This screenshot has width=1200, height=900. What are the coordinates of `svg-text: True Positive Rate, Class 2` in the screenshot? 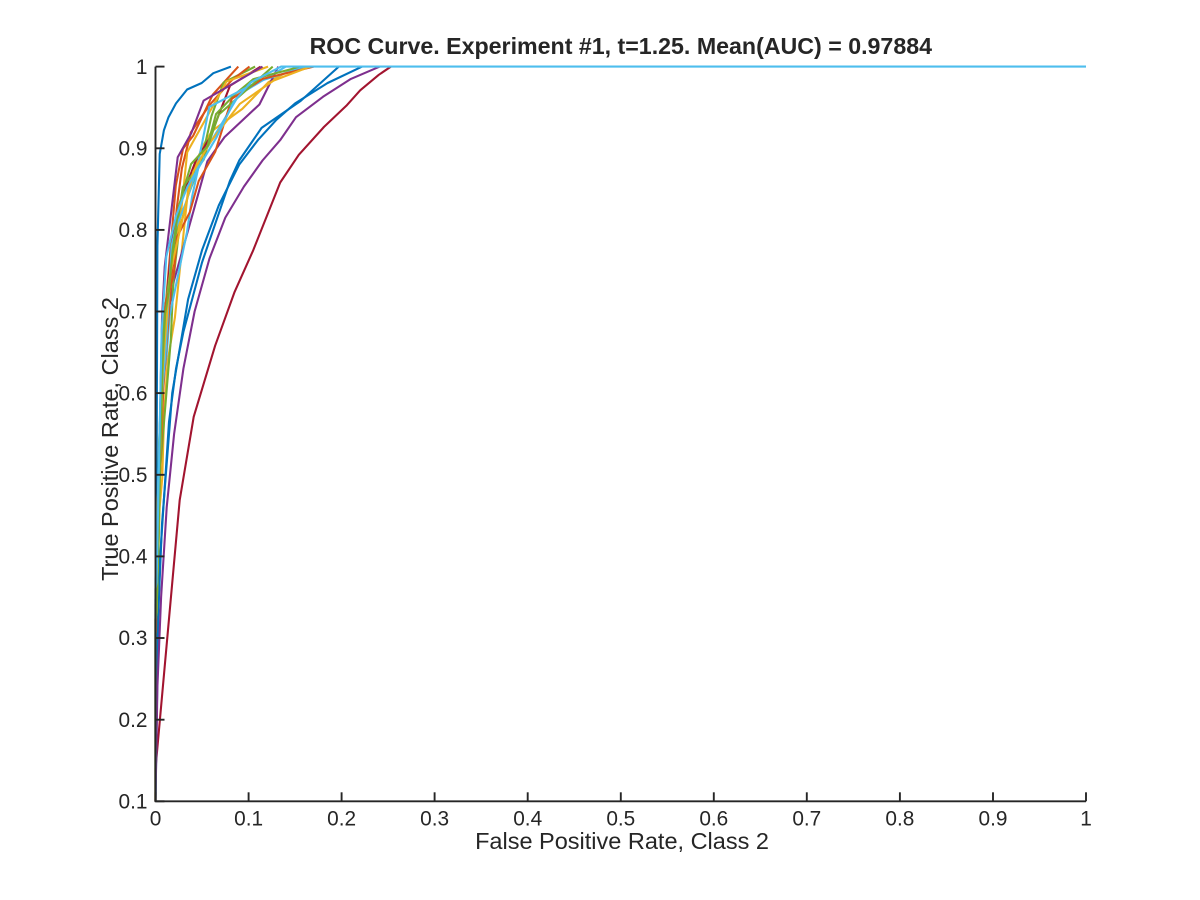 It's located at (110, 439).